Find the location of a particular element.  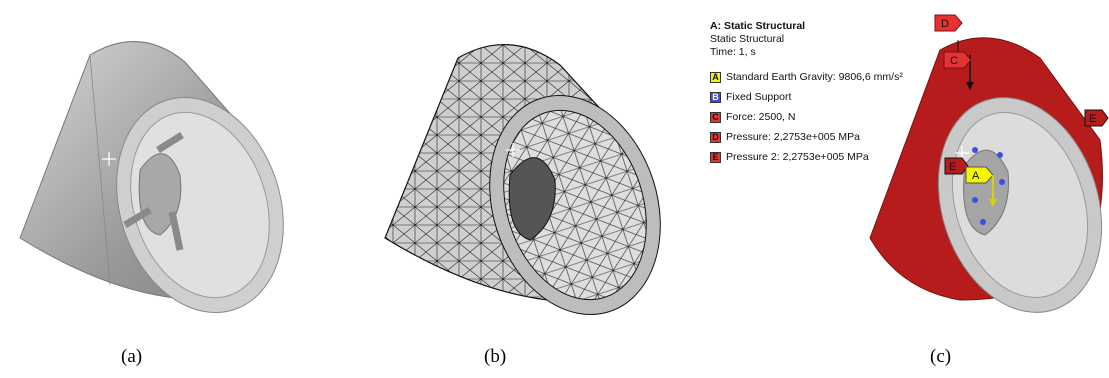

legend-label-c: Force: 2500, N is located at coordinates (761, 116).